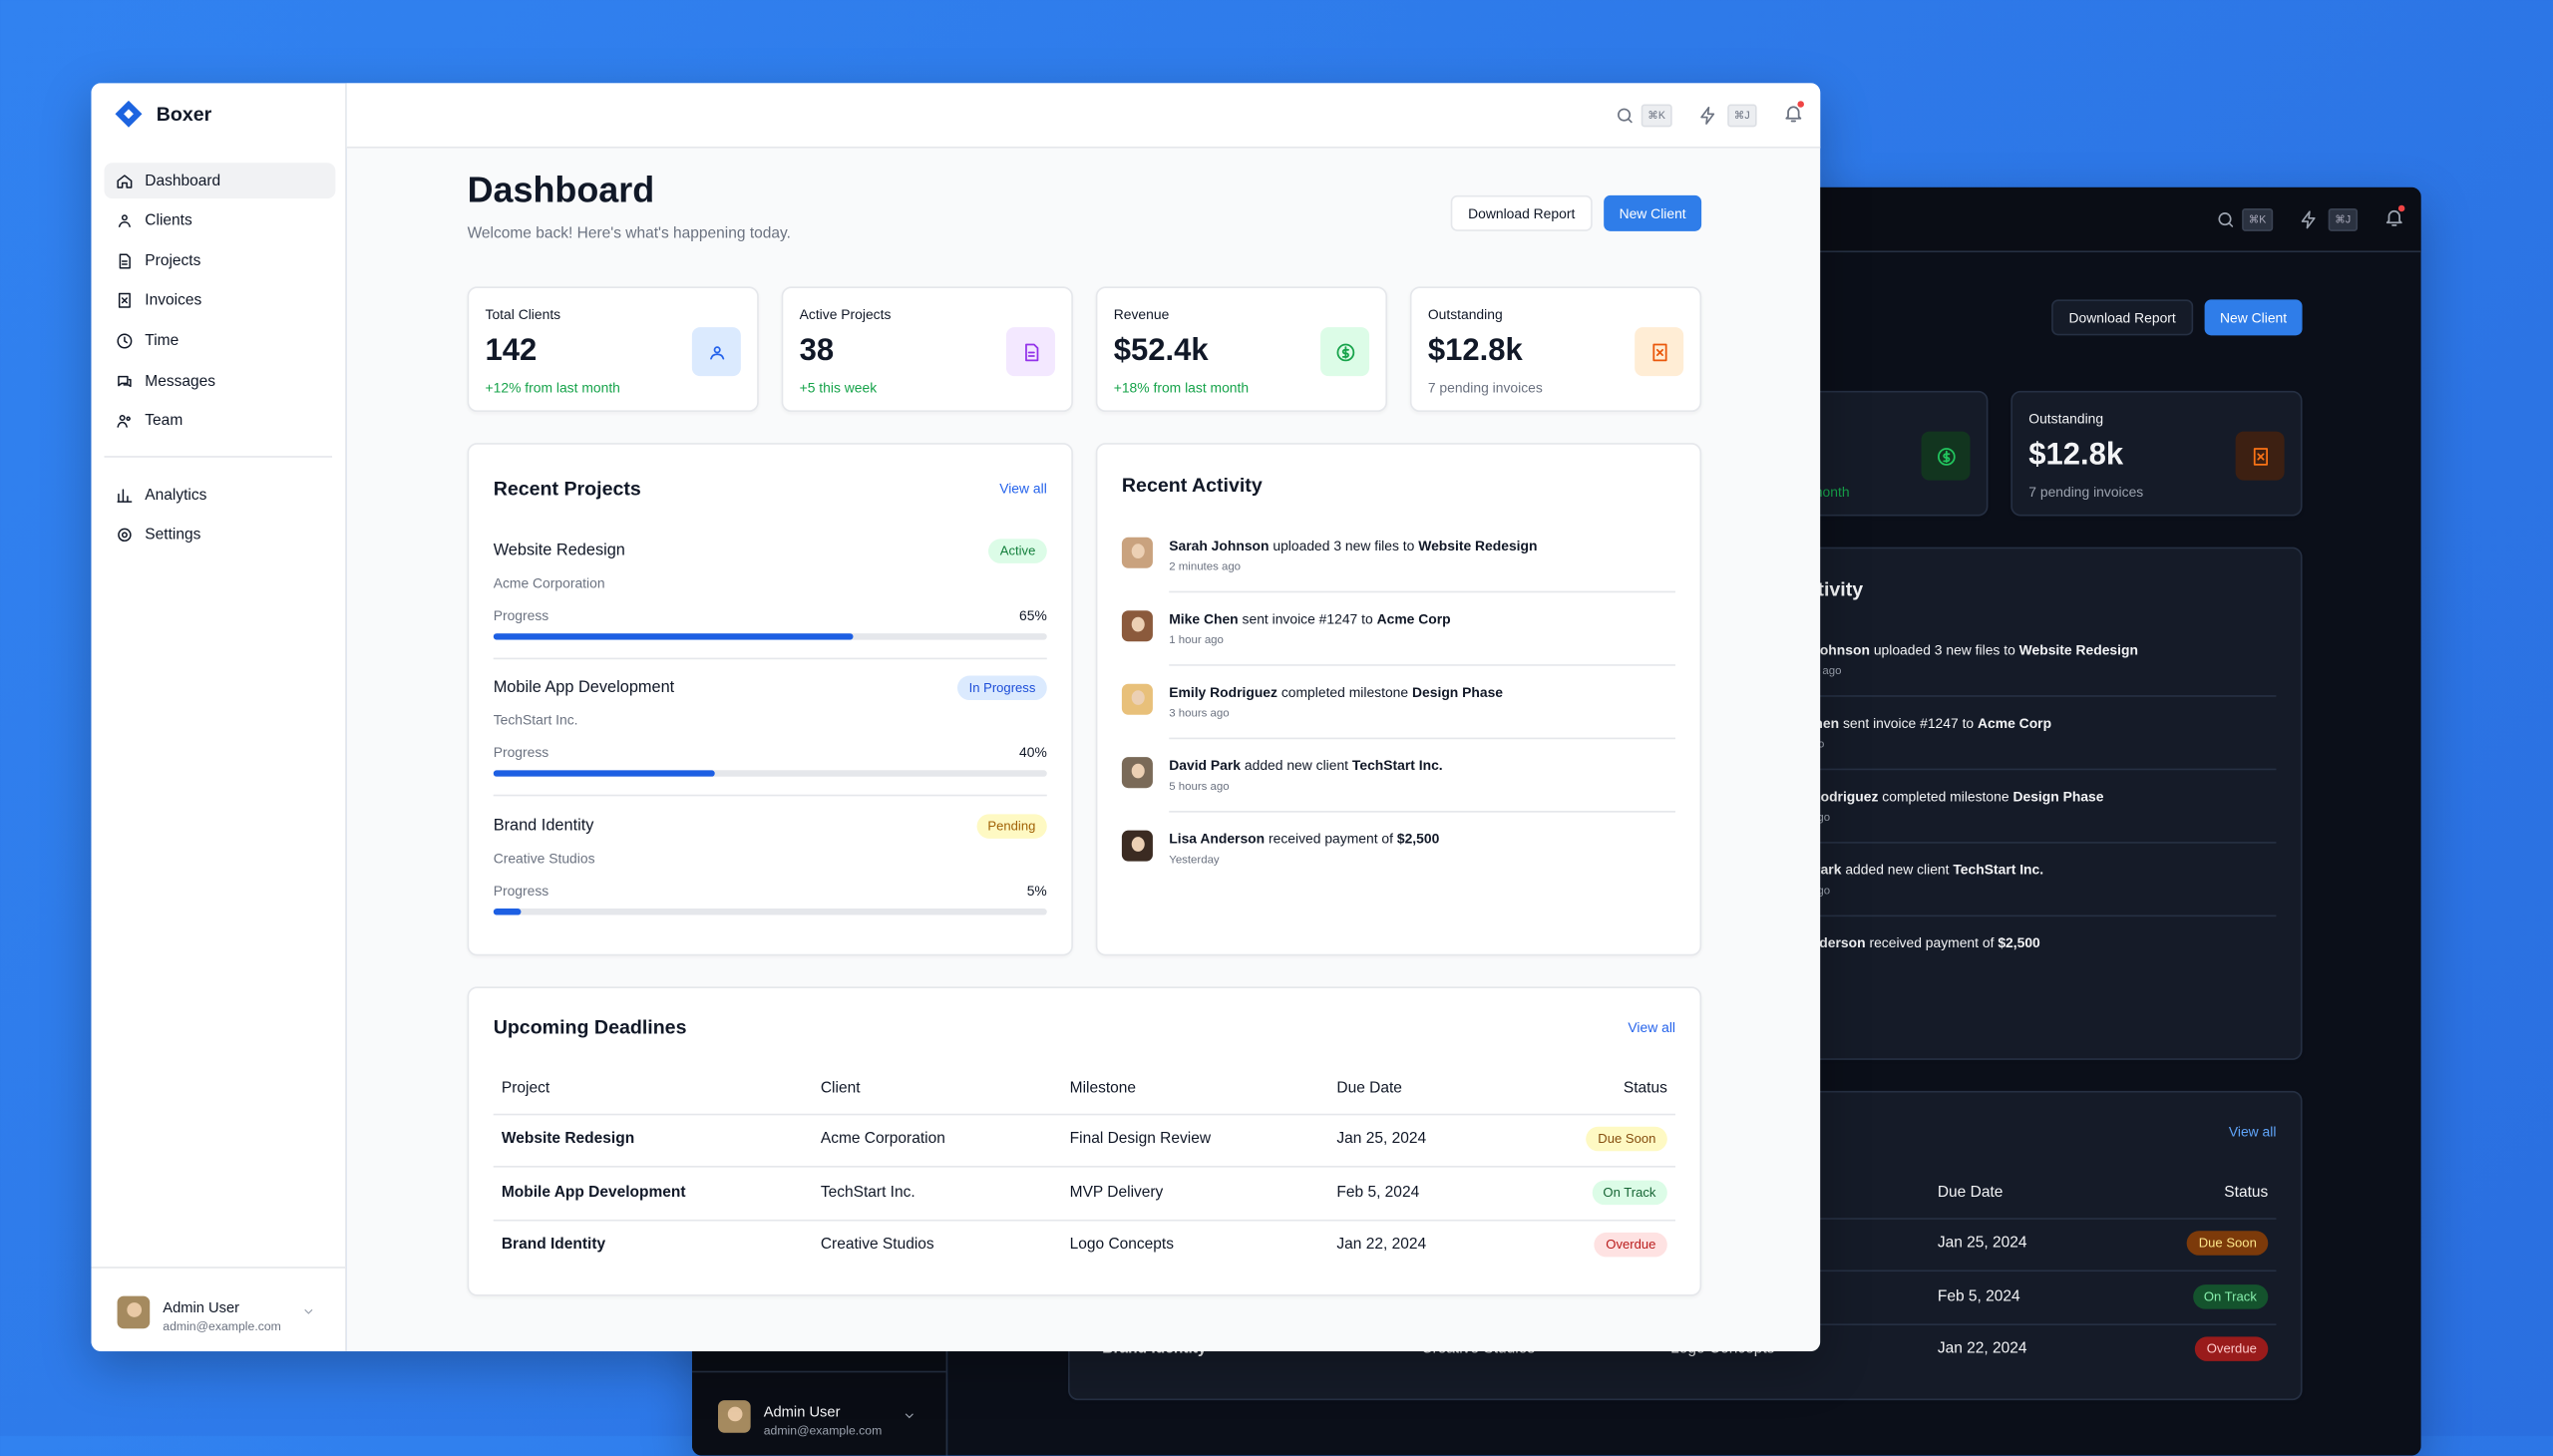  Describe the element at coordinates (1036, 890) in the screenshot. I see `progress-value: 5%` at that location.